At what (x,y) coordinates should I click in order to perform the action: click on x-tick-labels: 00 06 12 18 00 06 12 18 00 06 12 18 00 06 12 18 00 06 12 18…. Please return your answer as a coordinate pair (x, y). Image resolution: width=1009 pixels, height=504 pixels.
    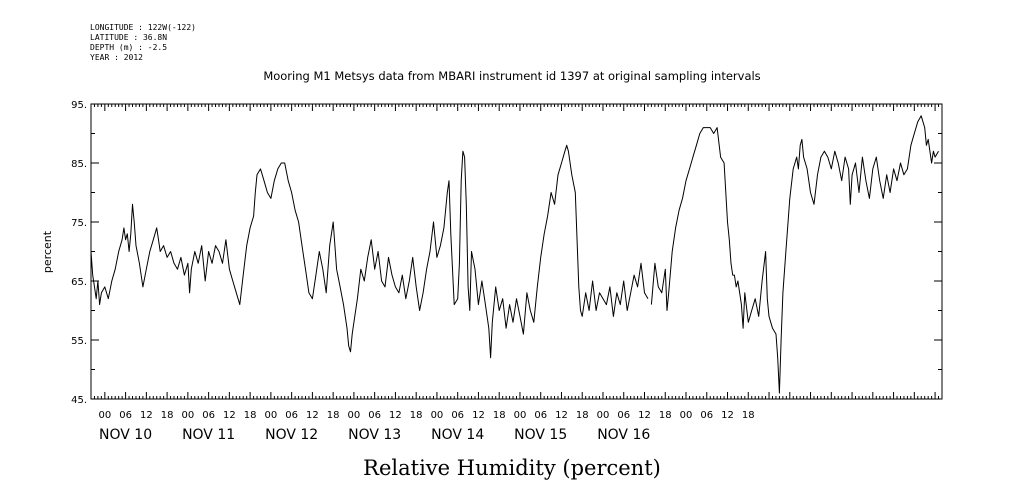
    Looking at the image, I should click on (426, 426).